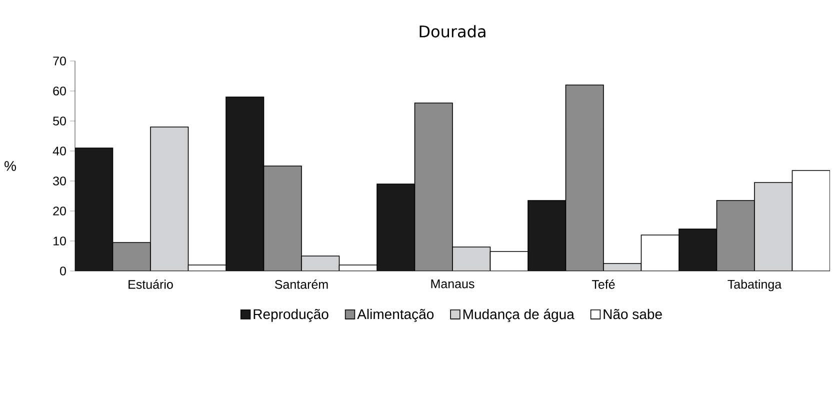 The width and height of the screenshot is (839, 418). Describe the element at coordinates (59, 91) in the screenshot. I see `y-tick-label: 60` at that location.